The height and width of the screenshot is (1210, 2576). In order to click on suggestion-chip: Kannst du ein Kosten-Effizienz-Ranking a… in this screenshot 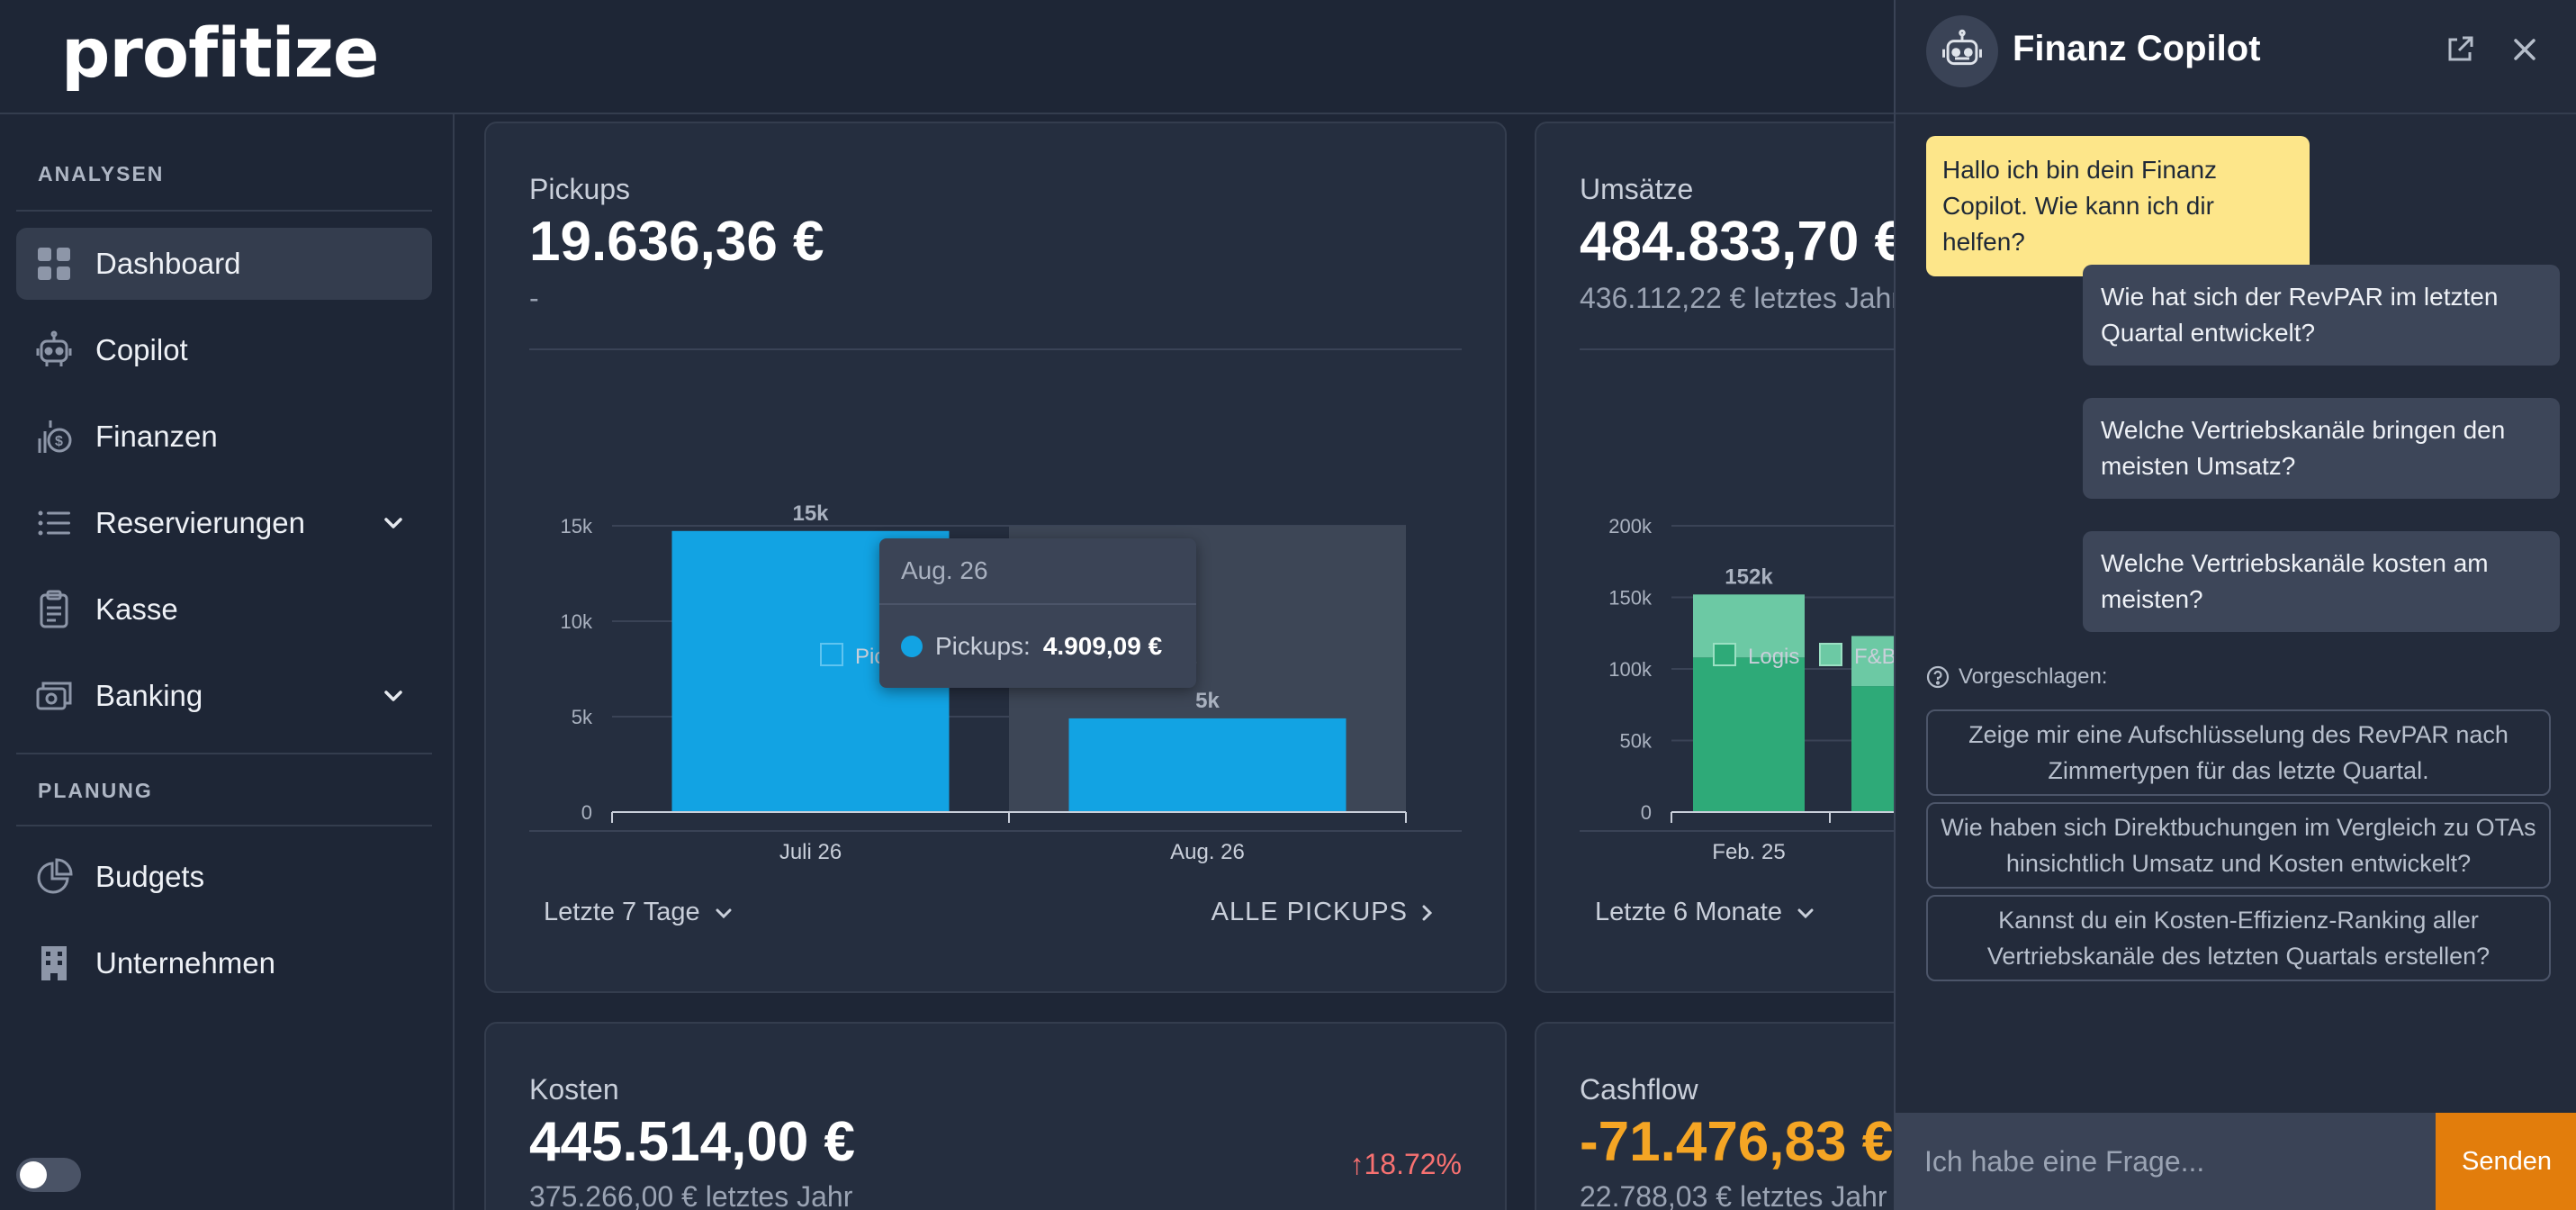, I will do `click(2238, 938)`.